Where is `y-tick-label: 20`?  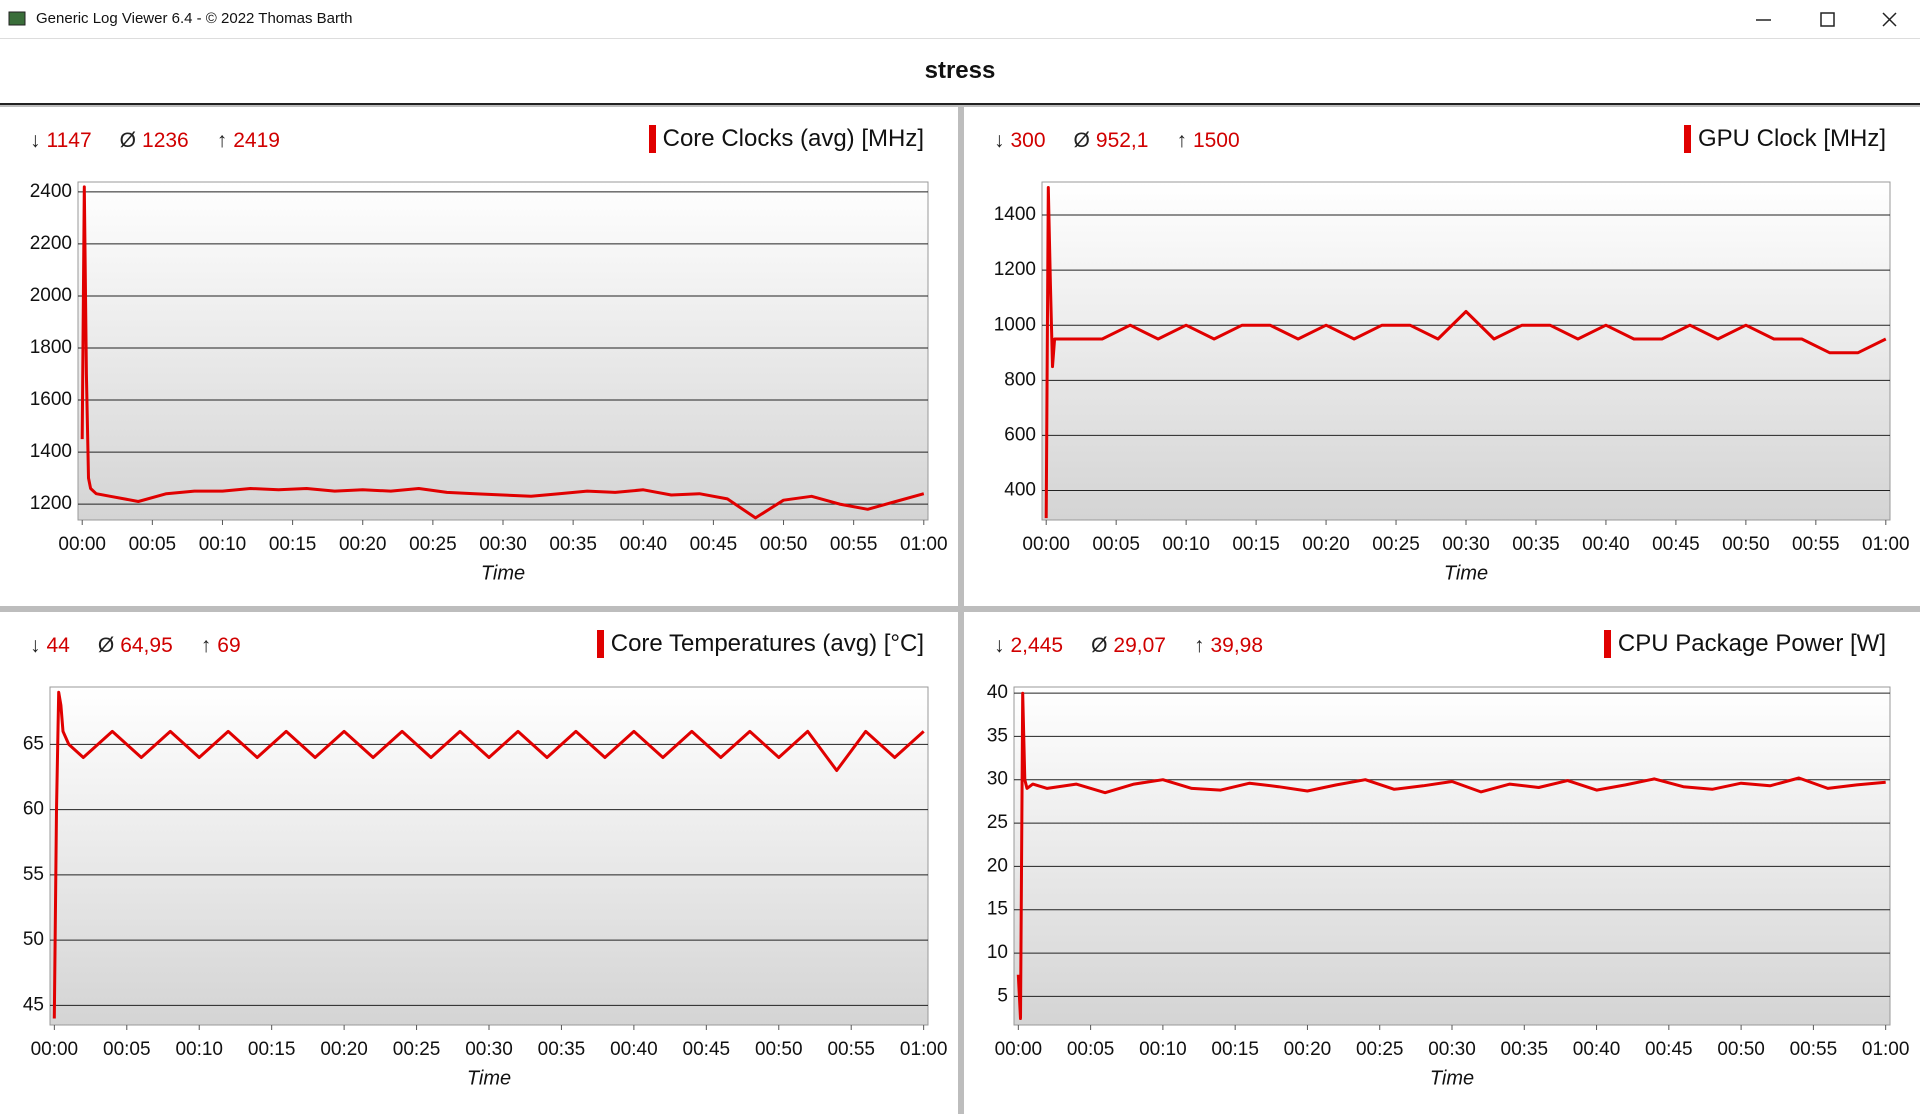
y-tick-label: 20 is located at coordinates (997, 865).